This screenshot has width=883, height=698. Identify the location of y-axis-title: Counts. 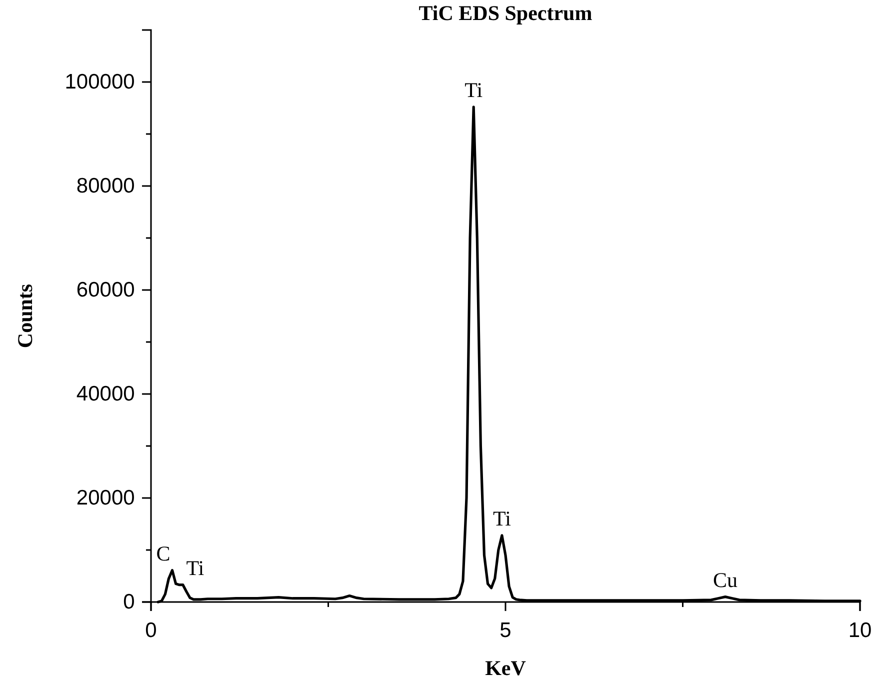
(25, 316).